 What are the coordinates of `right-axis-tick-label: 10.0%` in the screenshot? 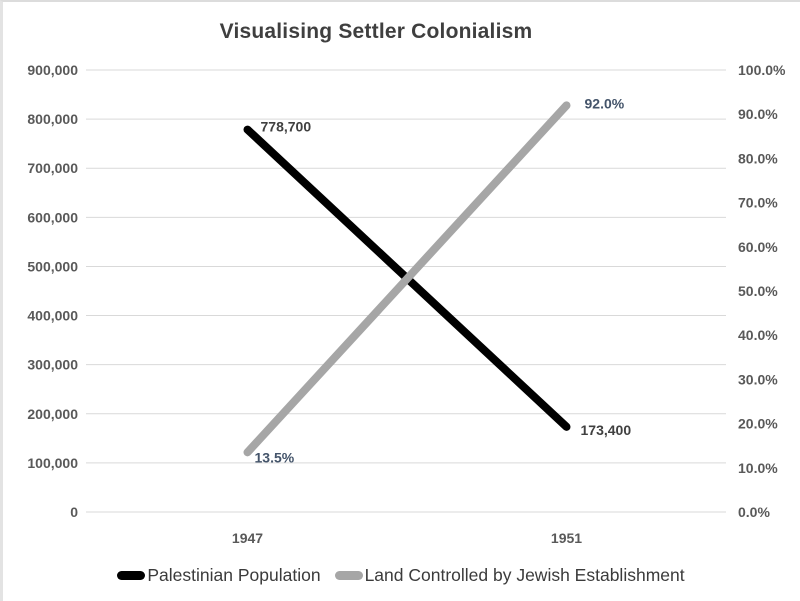 It's located at (758, 468).